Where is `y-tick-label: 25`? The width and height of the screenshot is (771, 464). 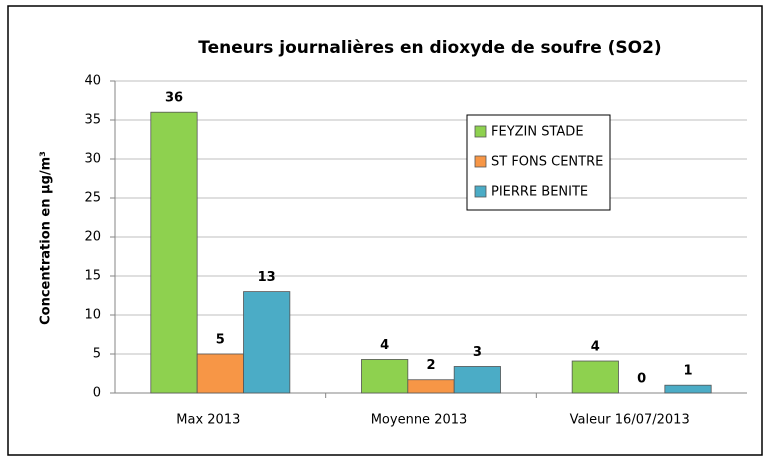
y-tick-label: 25 is located at coordinates (92, 198).